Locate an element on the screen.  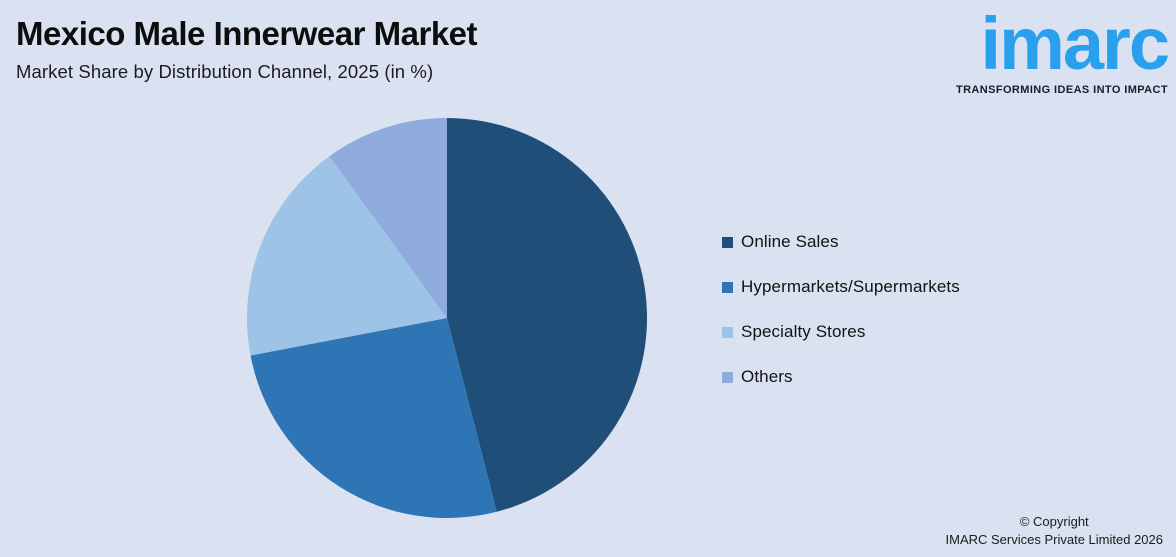
legend-item-others: Others is located at coordinates (841, 376).